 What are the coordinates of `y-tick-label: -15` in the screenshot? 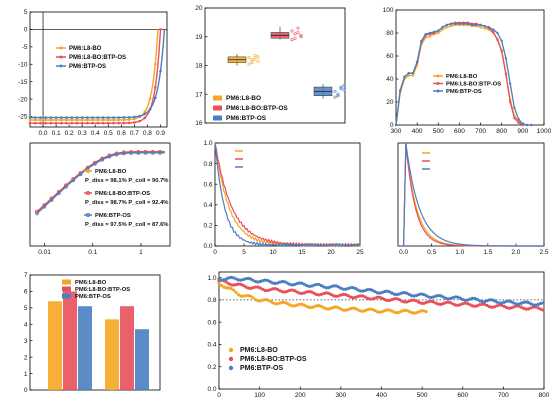 It's located at (23, 82).